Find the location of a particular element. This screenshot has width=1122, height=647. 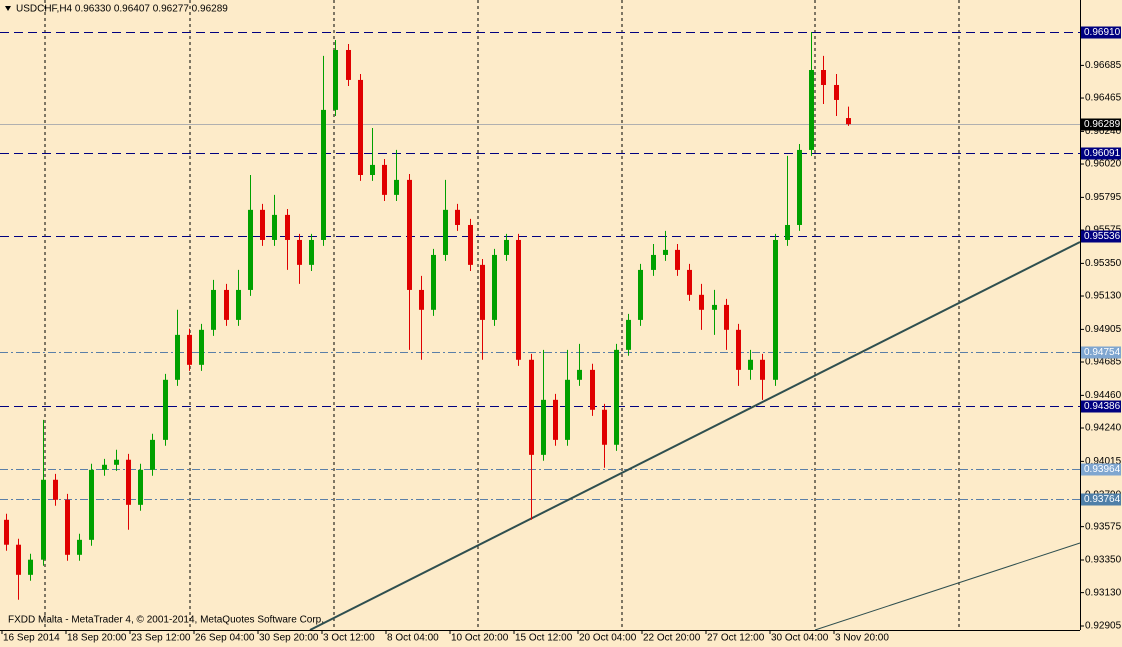

level-label: 0.96910 is located at coordinates (1102, 32).